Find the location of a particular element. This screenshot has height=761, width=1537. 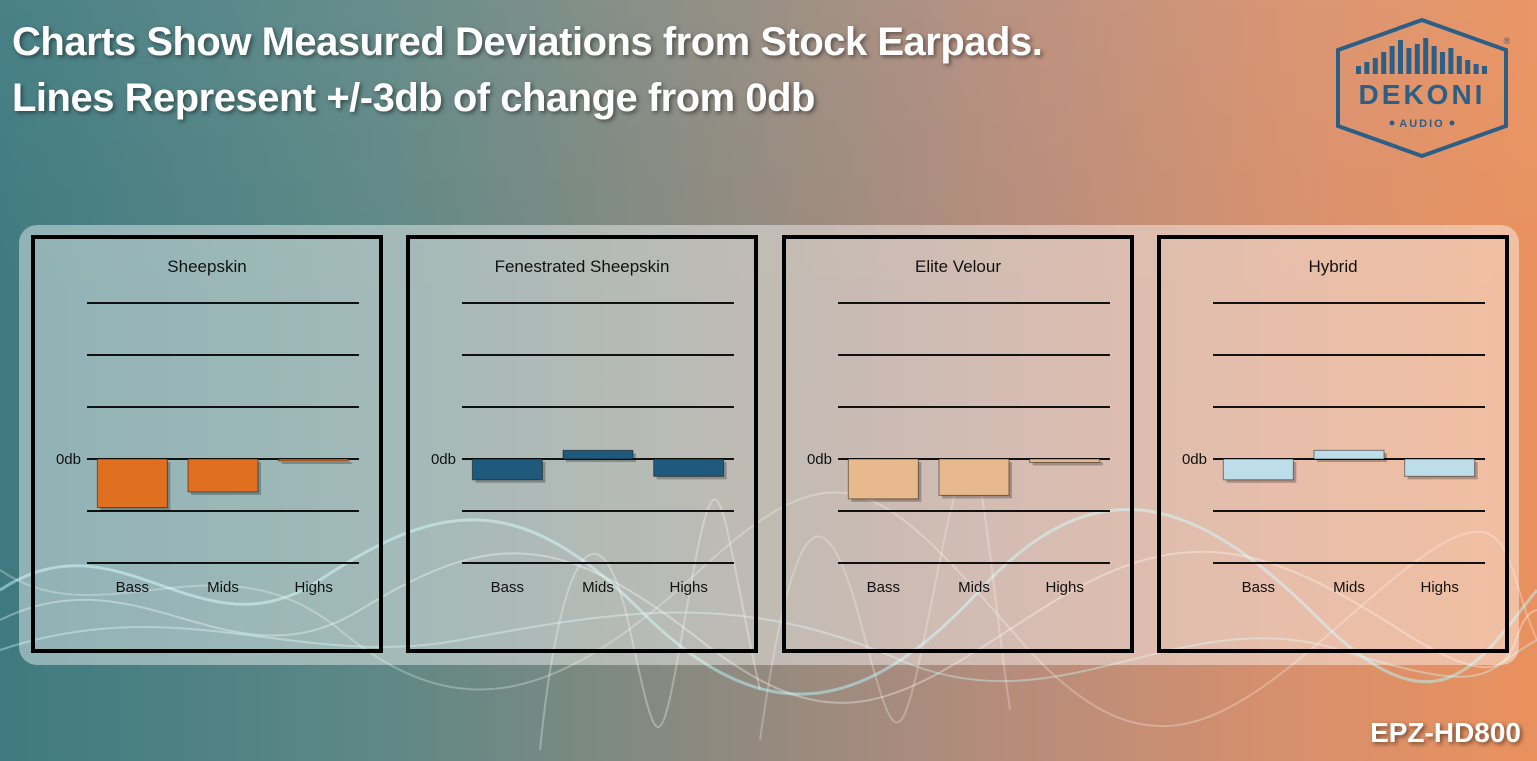

dekoni-audio-logo: DEKONI AUDIO ® is located at coordinates (1423, 88).